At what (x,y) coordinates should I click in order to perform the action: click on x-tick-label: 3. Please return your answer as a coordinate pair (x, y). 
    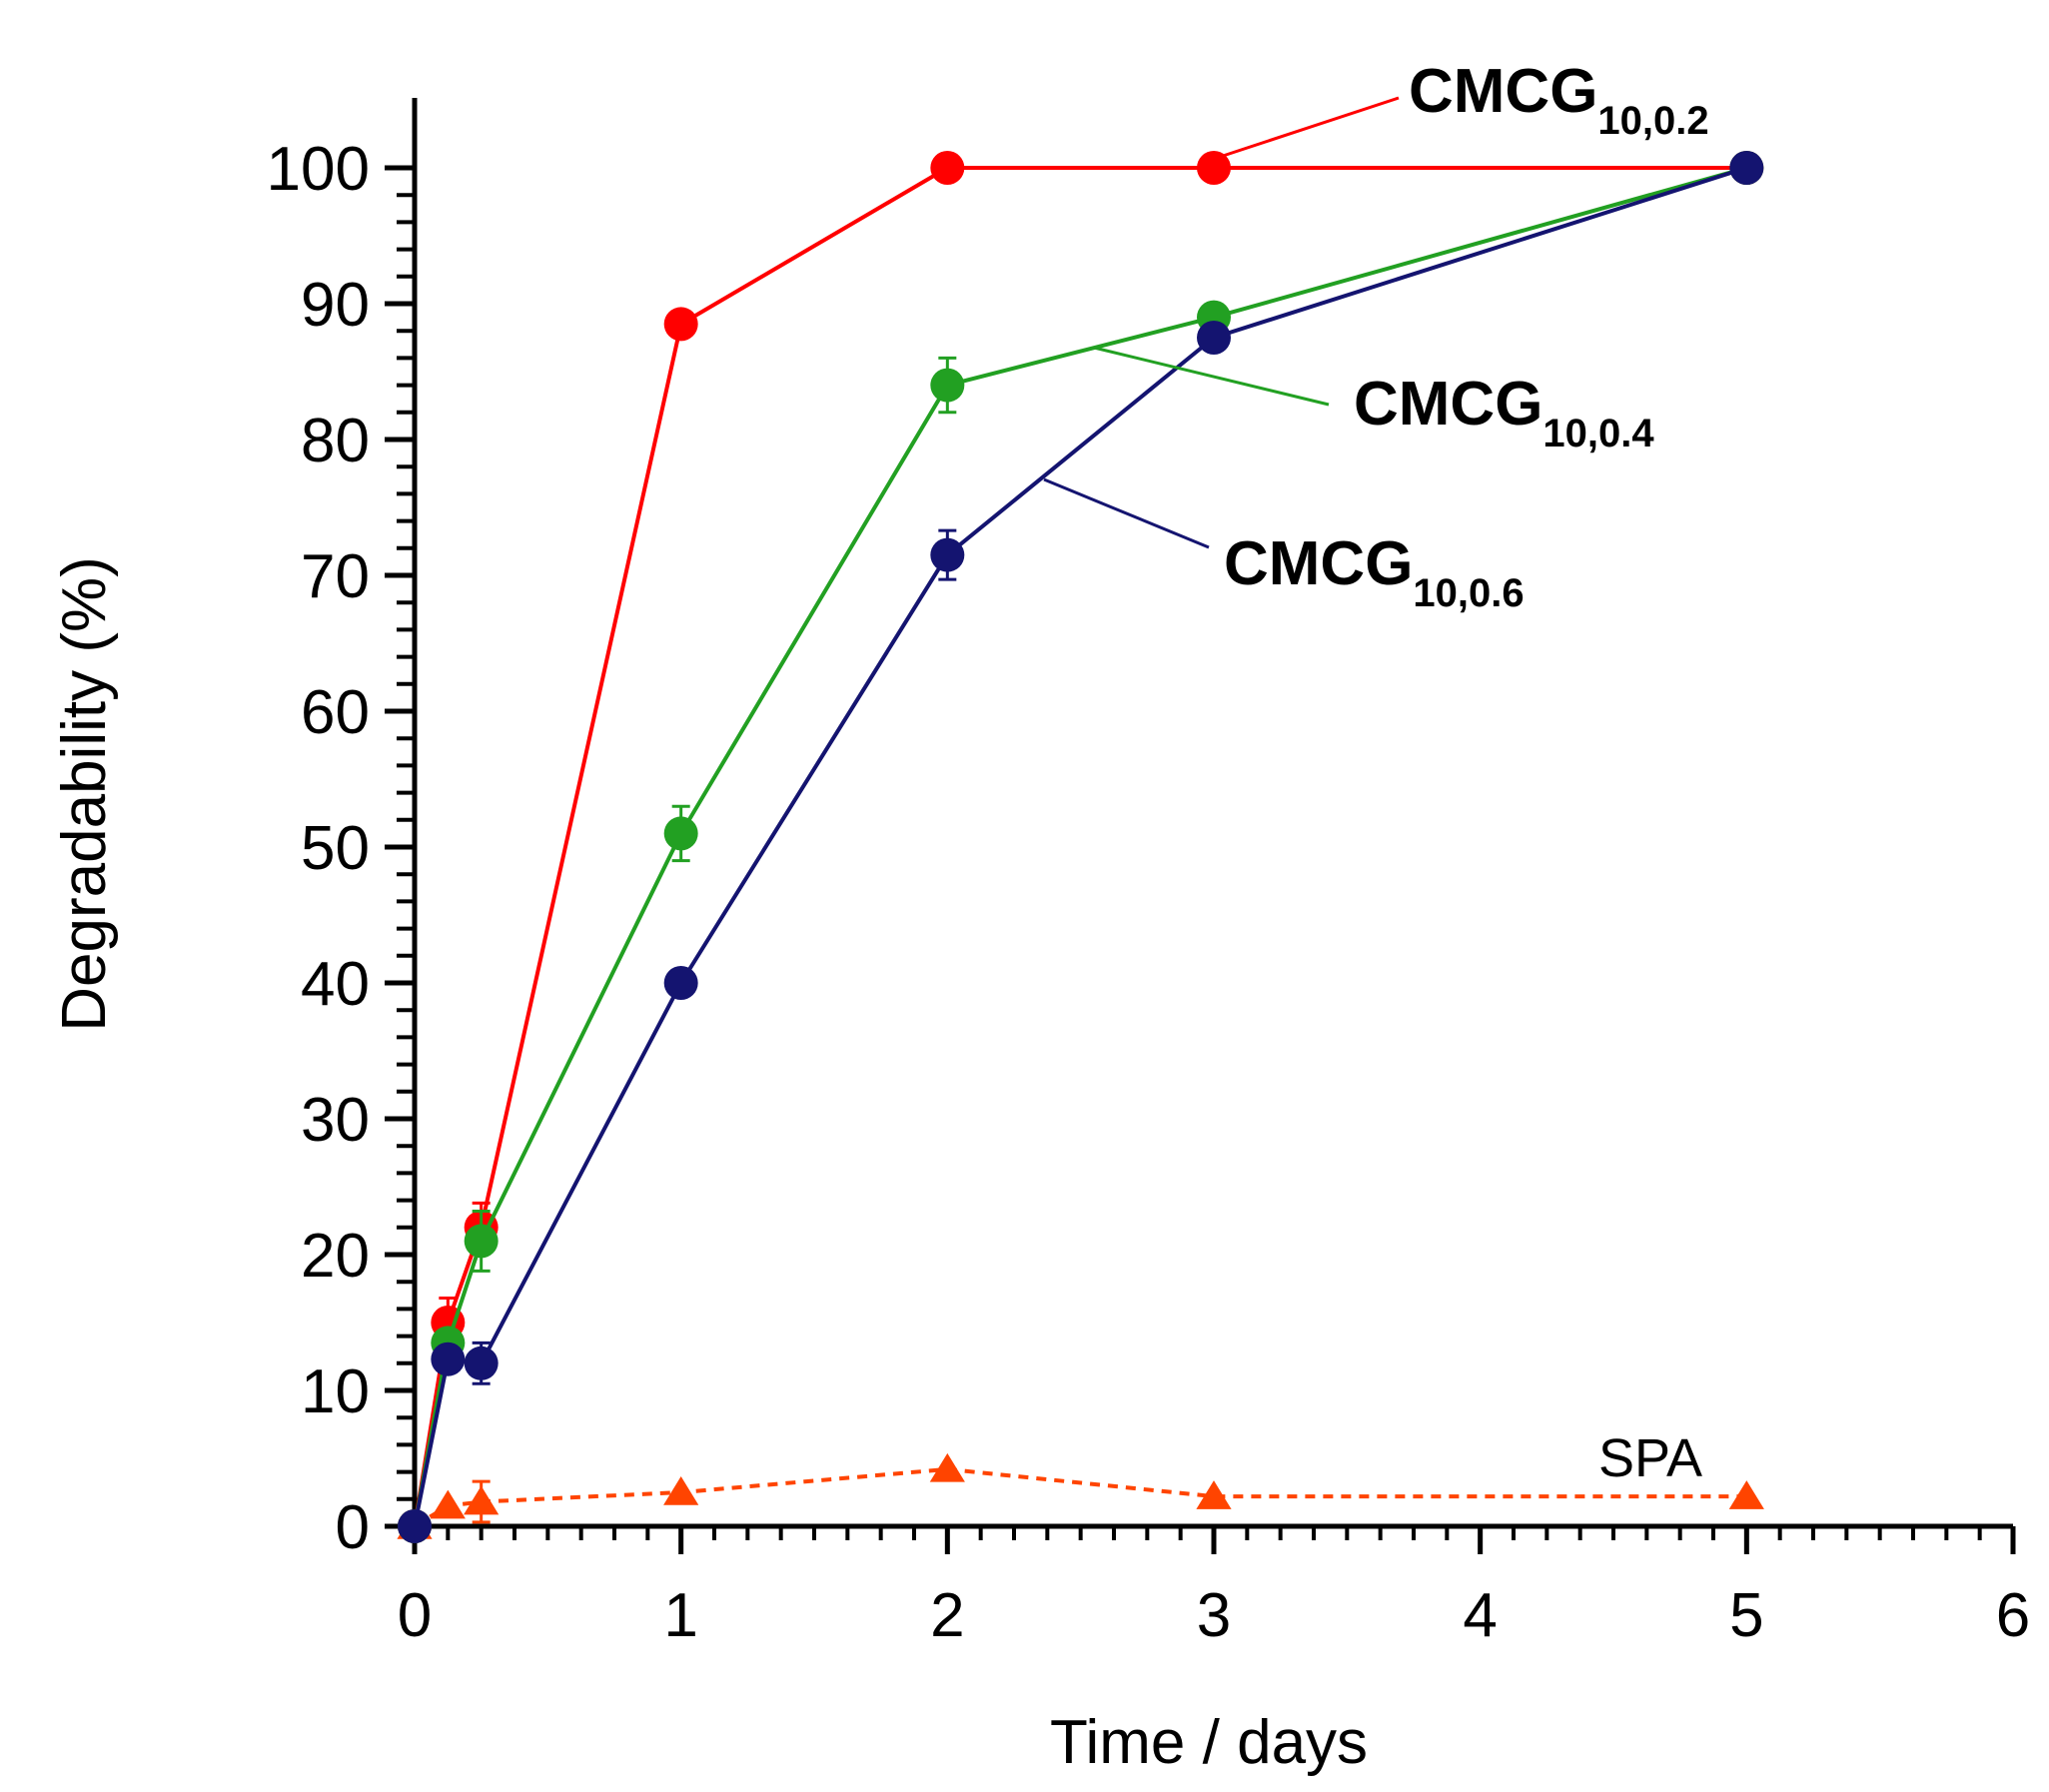
    Looking at the image, I should click on (1214, 1615).